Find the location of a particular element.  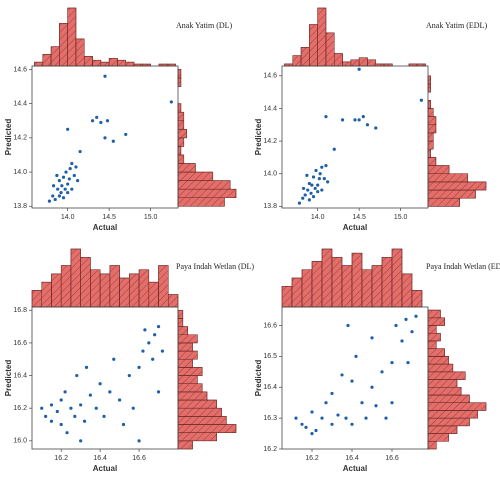

y-tick-label: 16.3 is located at coordinates (270, 418).